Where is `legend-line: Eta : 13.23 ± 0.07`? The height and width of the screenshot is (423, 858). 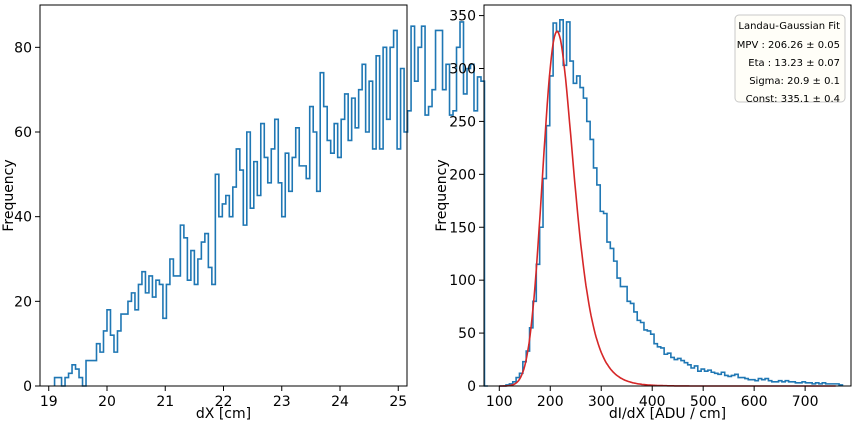
legend-line: Eta : 13.23 ± 0.07 is located at coordinates (794, 63).